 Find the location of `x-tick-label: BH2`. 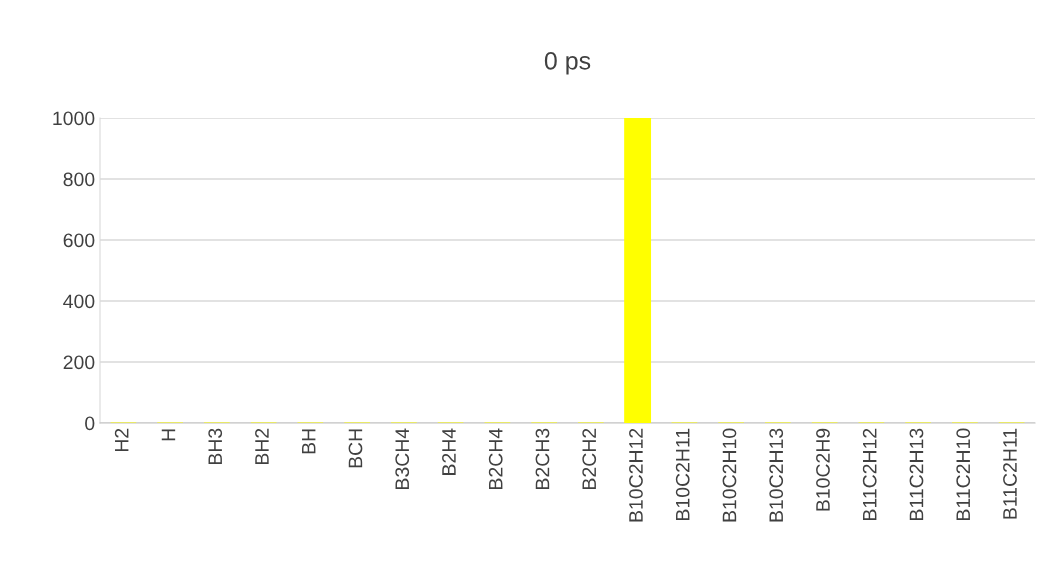

x-tick-label: BH2 is located at coordinates (262, 446).